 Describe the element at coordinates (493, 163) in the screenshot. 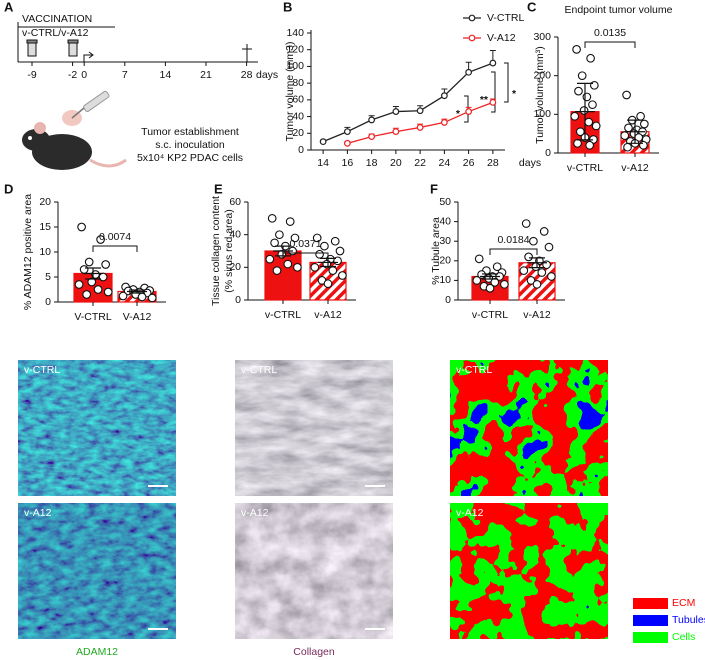

I see `x-tick-label: 28` at that location.